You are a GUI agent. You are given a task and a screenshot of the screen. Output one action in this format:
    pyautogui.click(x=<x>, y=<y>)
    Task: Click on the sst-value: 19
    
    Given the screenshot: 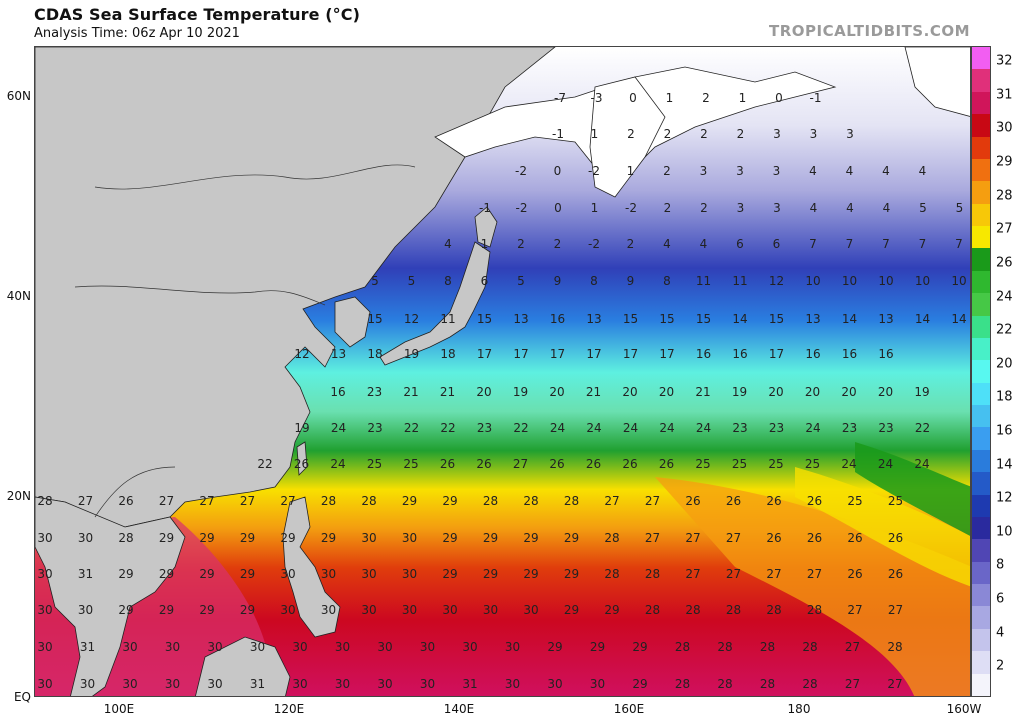 What is the action you would take?
    pyautogui.click(x=921, y=392)
    